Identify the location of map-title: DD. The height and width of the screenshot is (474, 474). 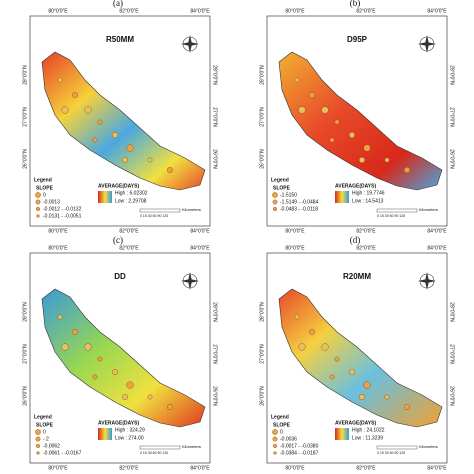
(120, 276).